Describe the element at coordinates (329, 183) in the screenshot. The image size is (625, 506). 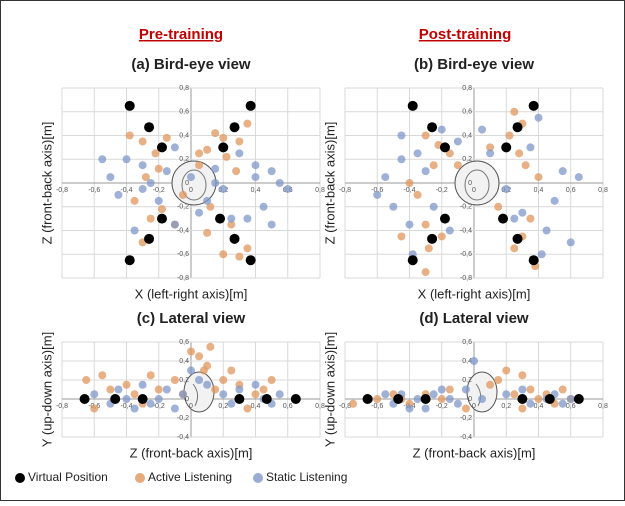
I see `y-axis-label: Z (front-back axis)[m]` at that location.